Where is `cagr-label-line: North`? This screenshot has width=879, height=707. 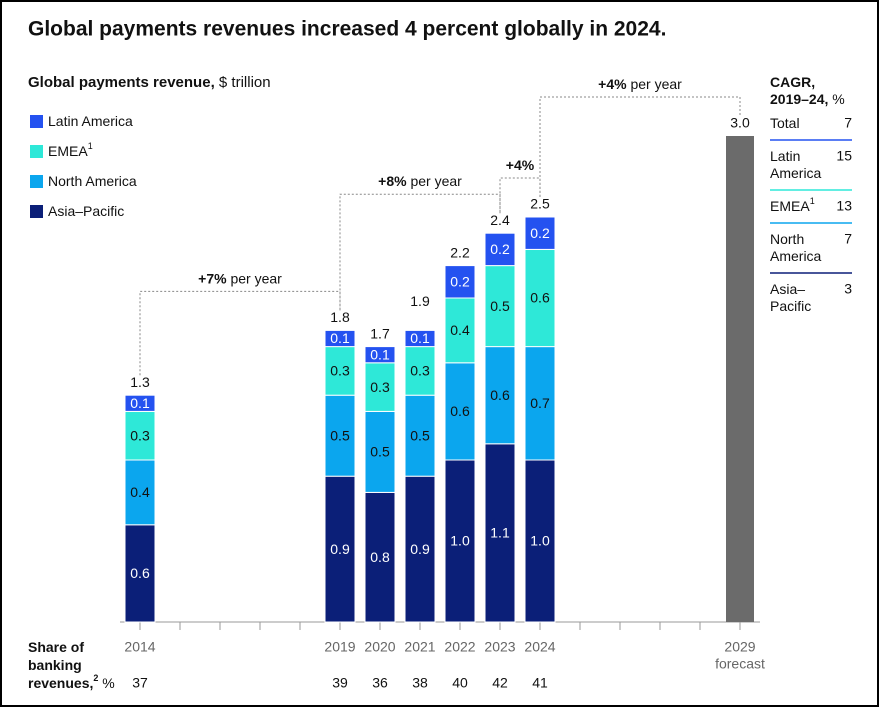 cagr-label-line: North is located at coordinates (787, 239).